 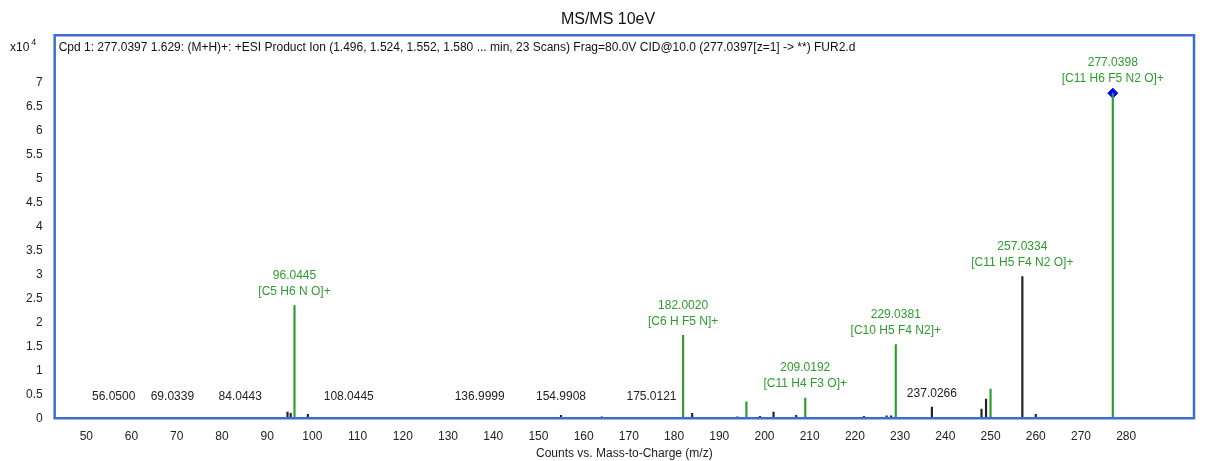 What do you see at coordinates (34, 249) in the screenshot?
I see `y-tick-label: 3.5` at bounding box center [34, 249].